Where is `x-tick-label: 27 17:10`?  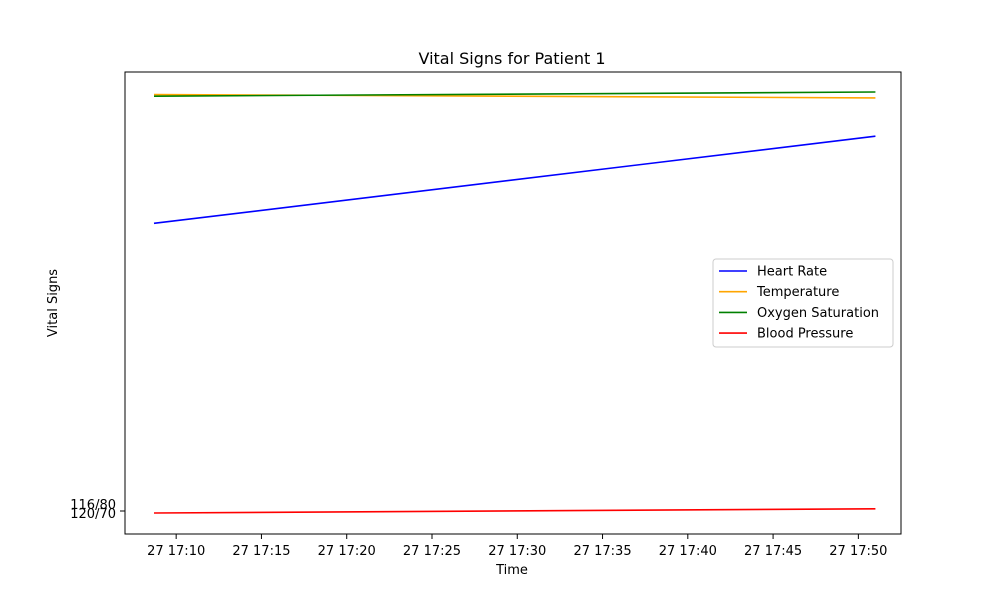 x-tick-label: 27 17:10 is located at coordinates (176, 551).